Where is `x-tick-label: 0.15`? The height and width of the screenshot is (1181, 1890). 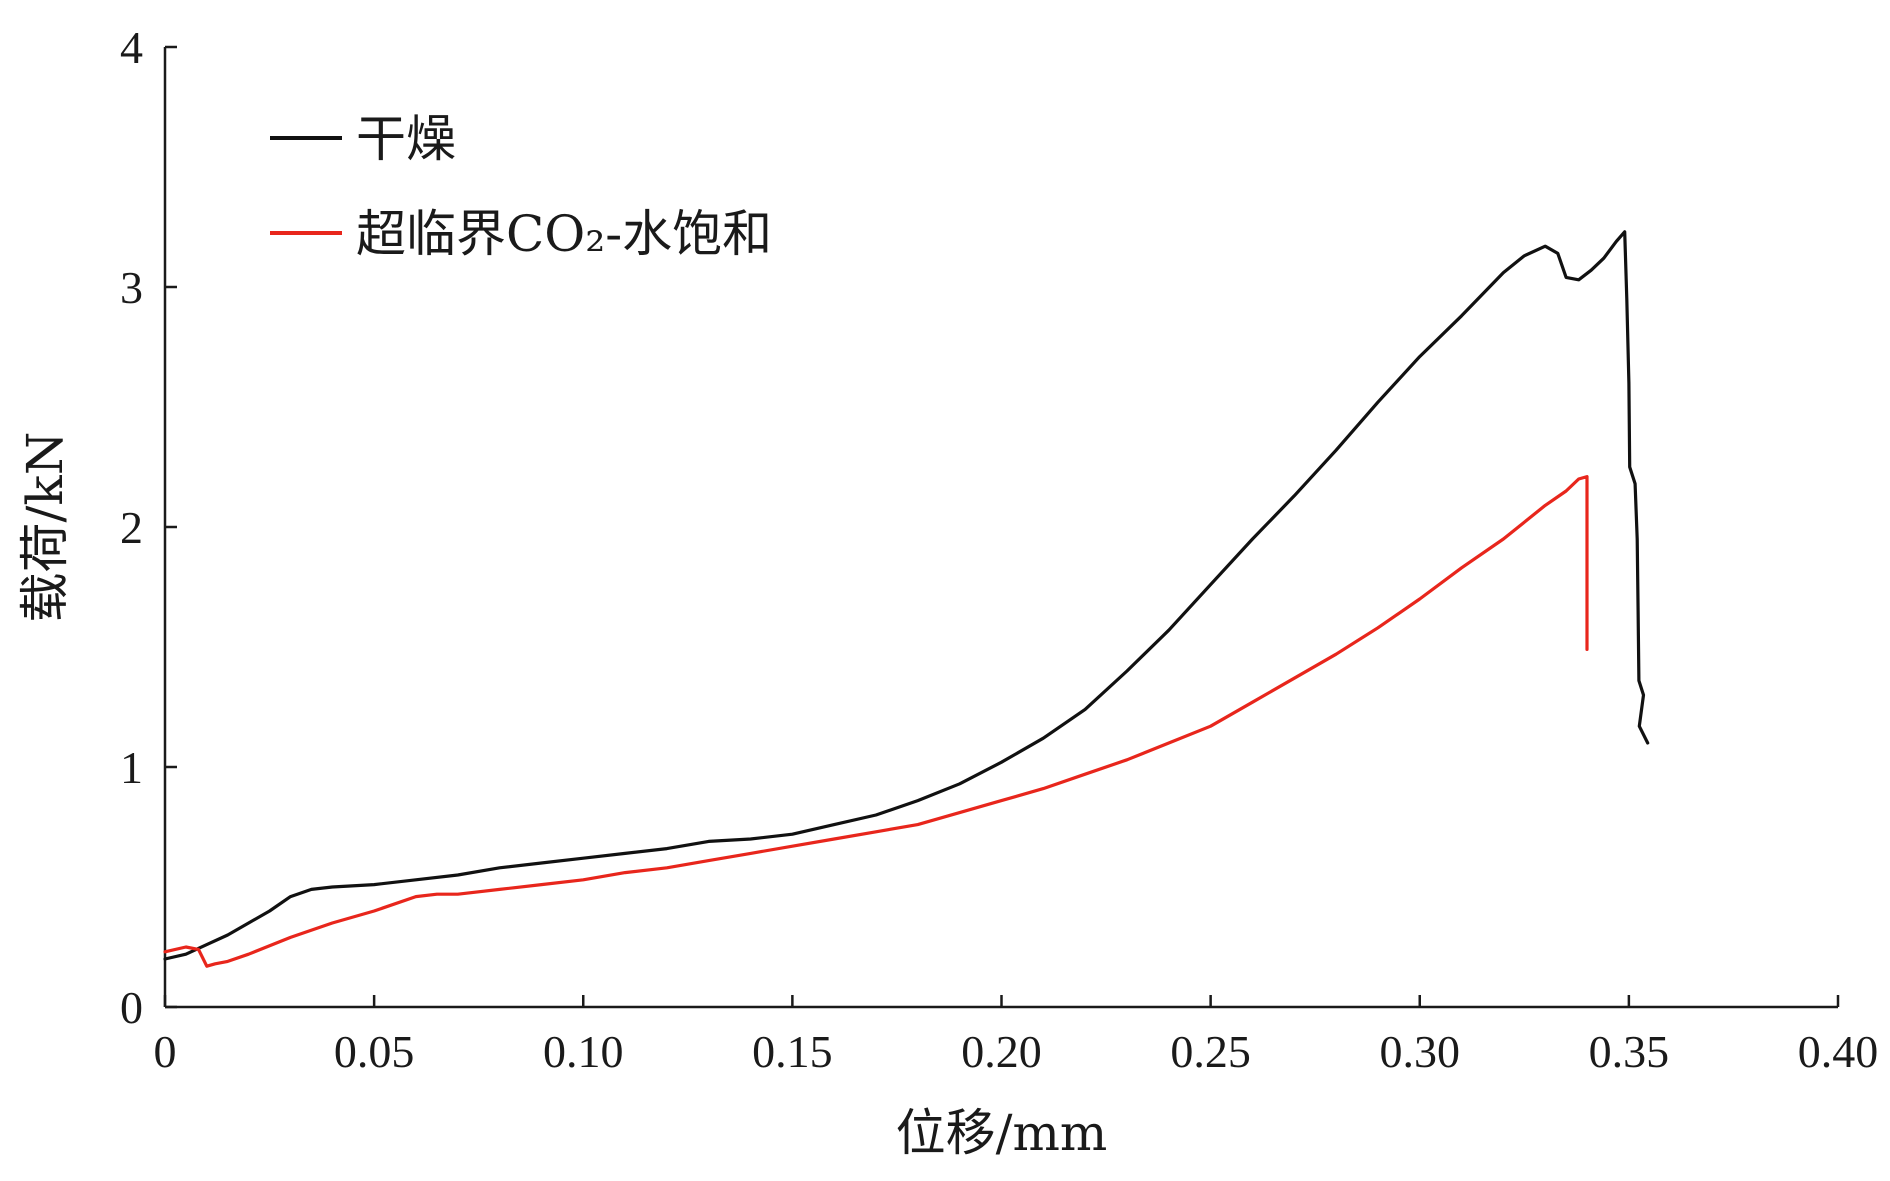
x-tick-label: 0.15 is located at coordinates (792, 1051).